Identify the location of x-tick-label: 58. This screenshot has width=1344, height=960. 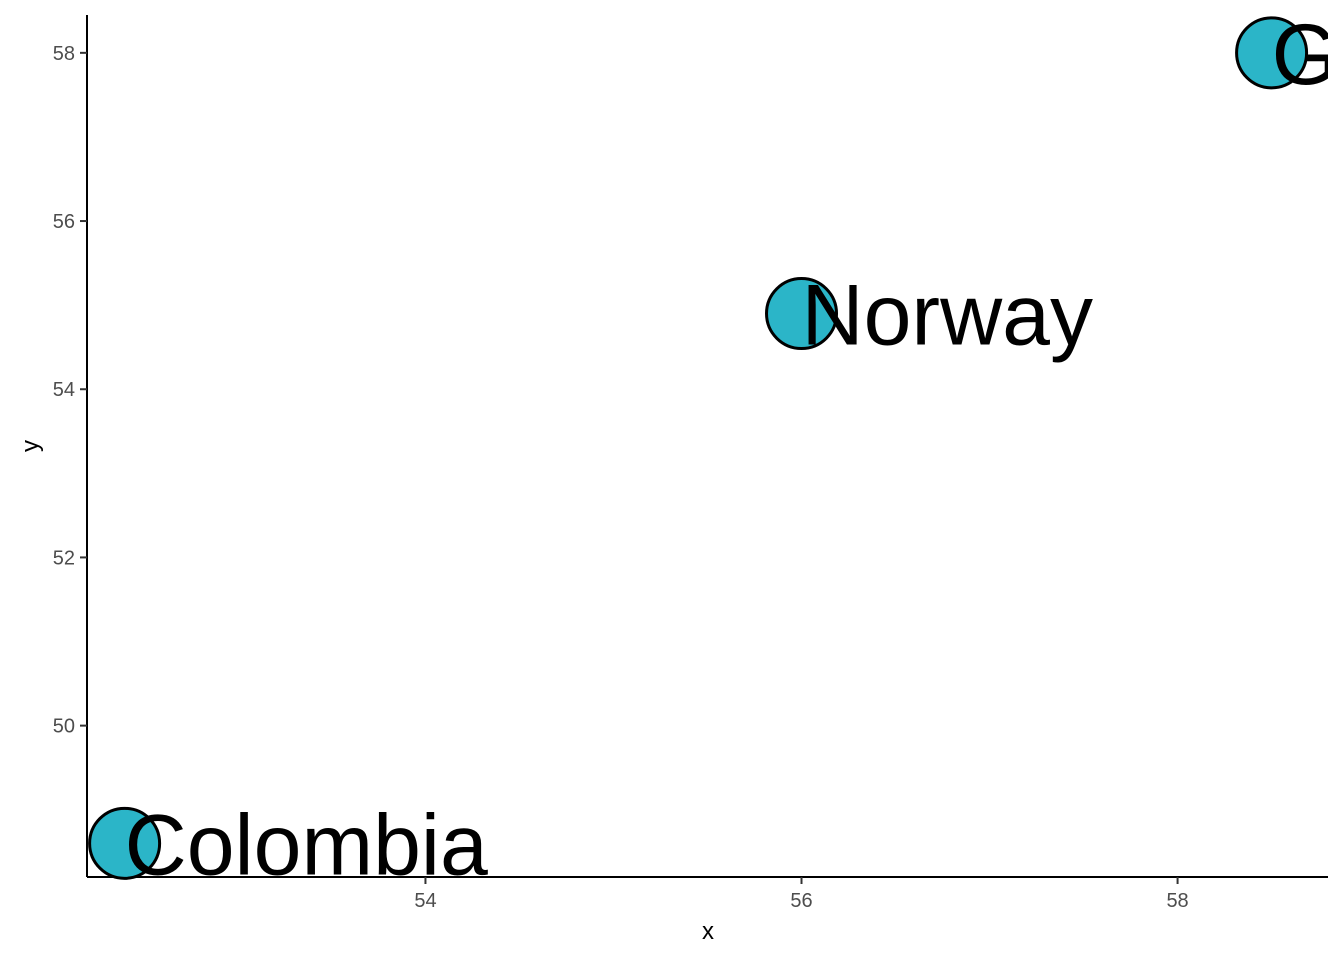
(1177, 901).